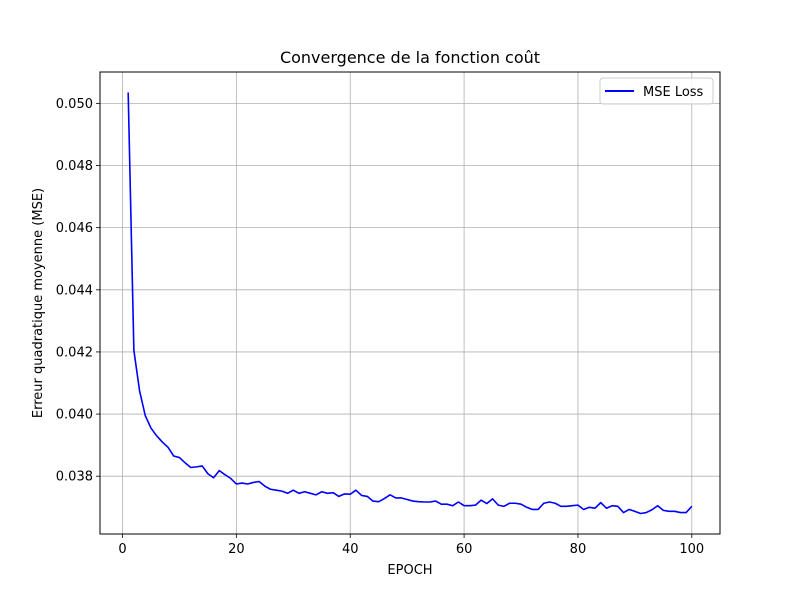  I want to click on x-axis-label: EPOCH, so click(409, 570).